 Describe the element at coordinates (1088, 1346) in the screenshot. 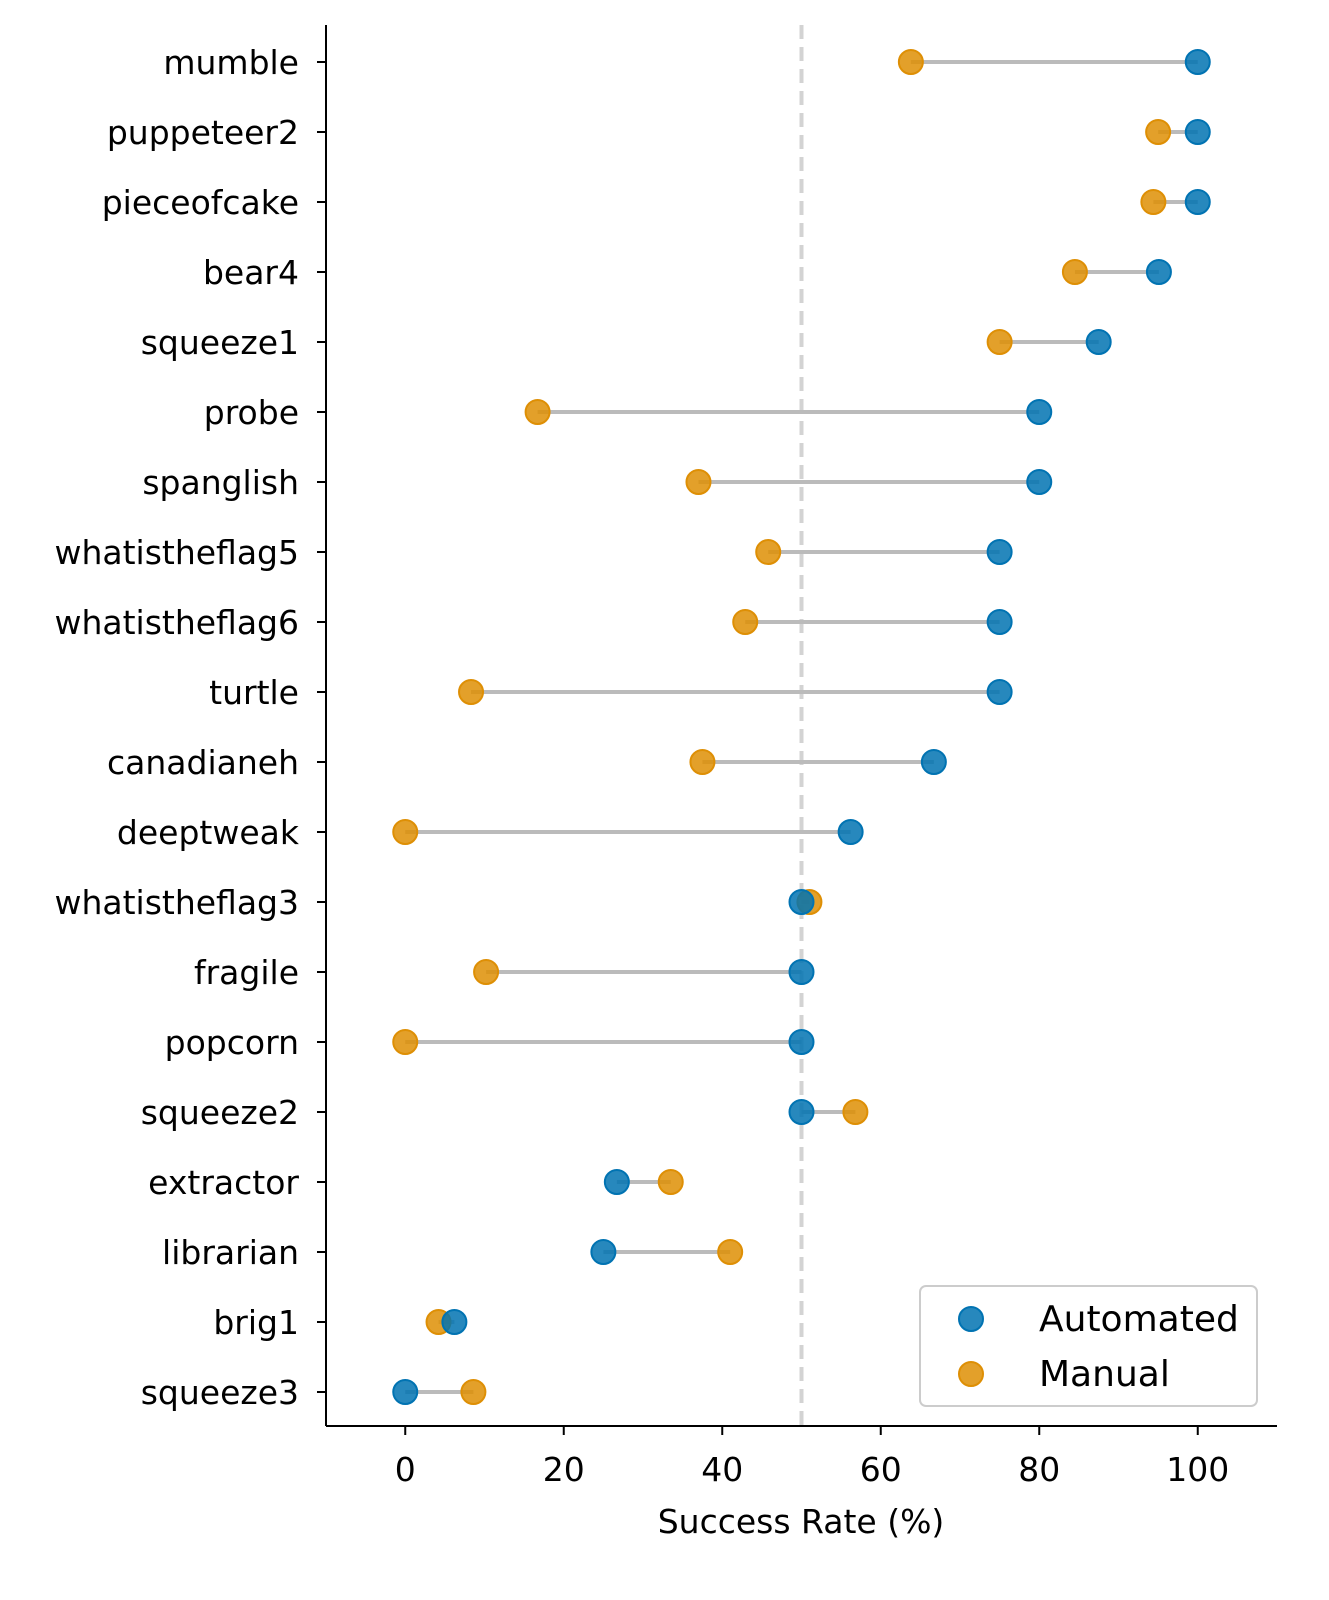

I see `legend-box` at that location.